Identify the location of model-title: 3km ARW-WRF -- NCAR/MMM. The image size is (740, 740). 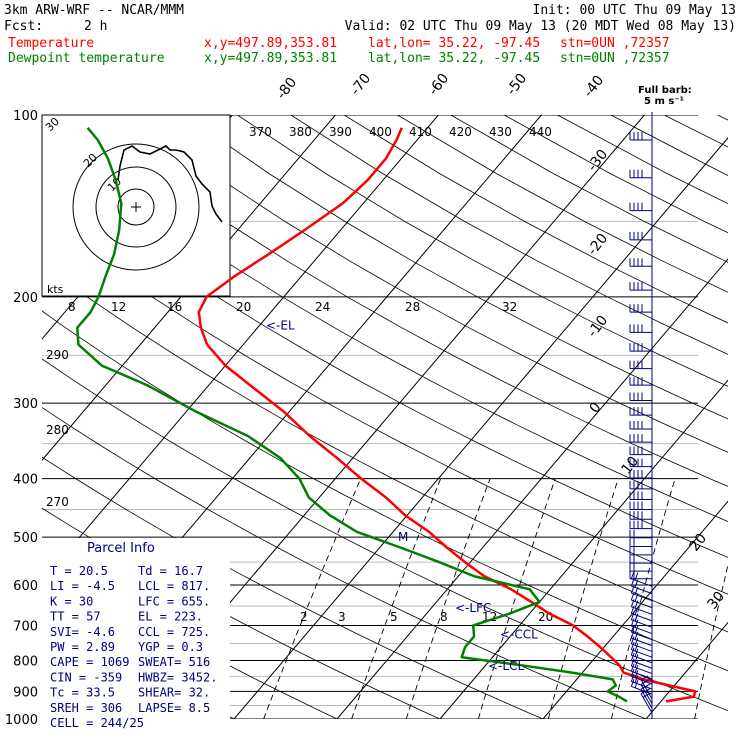
(94, 10).